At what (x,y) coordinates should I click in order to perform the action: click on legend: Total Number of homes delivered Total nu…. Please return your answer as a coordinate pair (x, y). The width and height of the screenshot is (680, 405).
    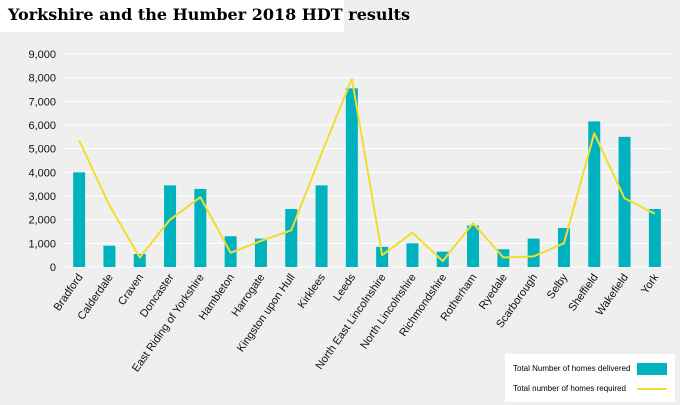
    Looking at the image, I should click on (590, 378).